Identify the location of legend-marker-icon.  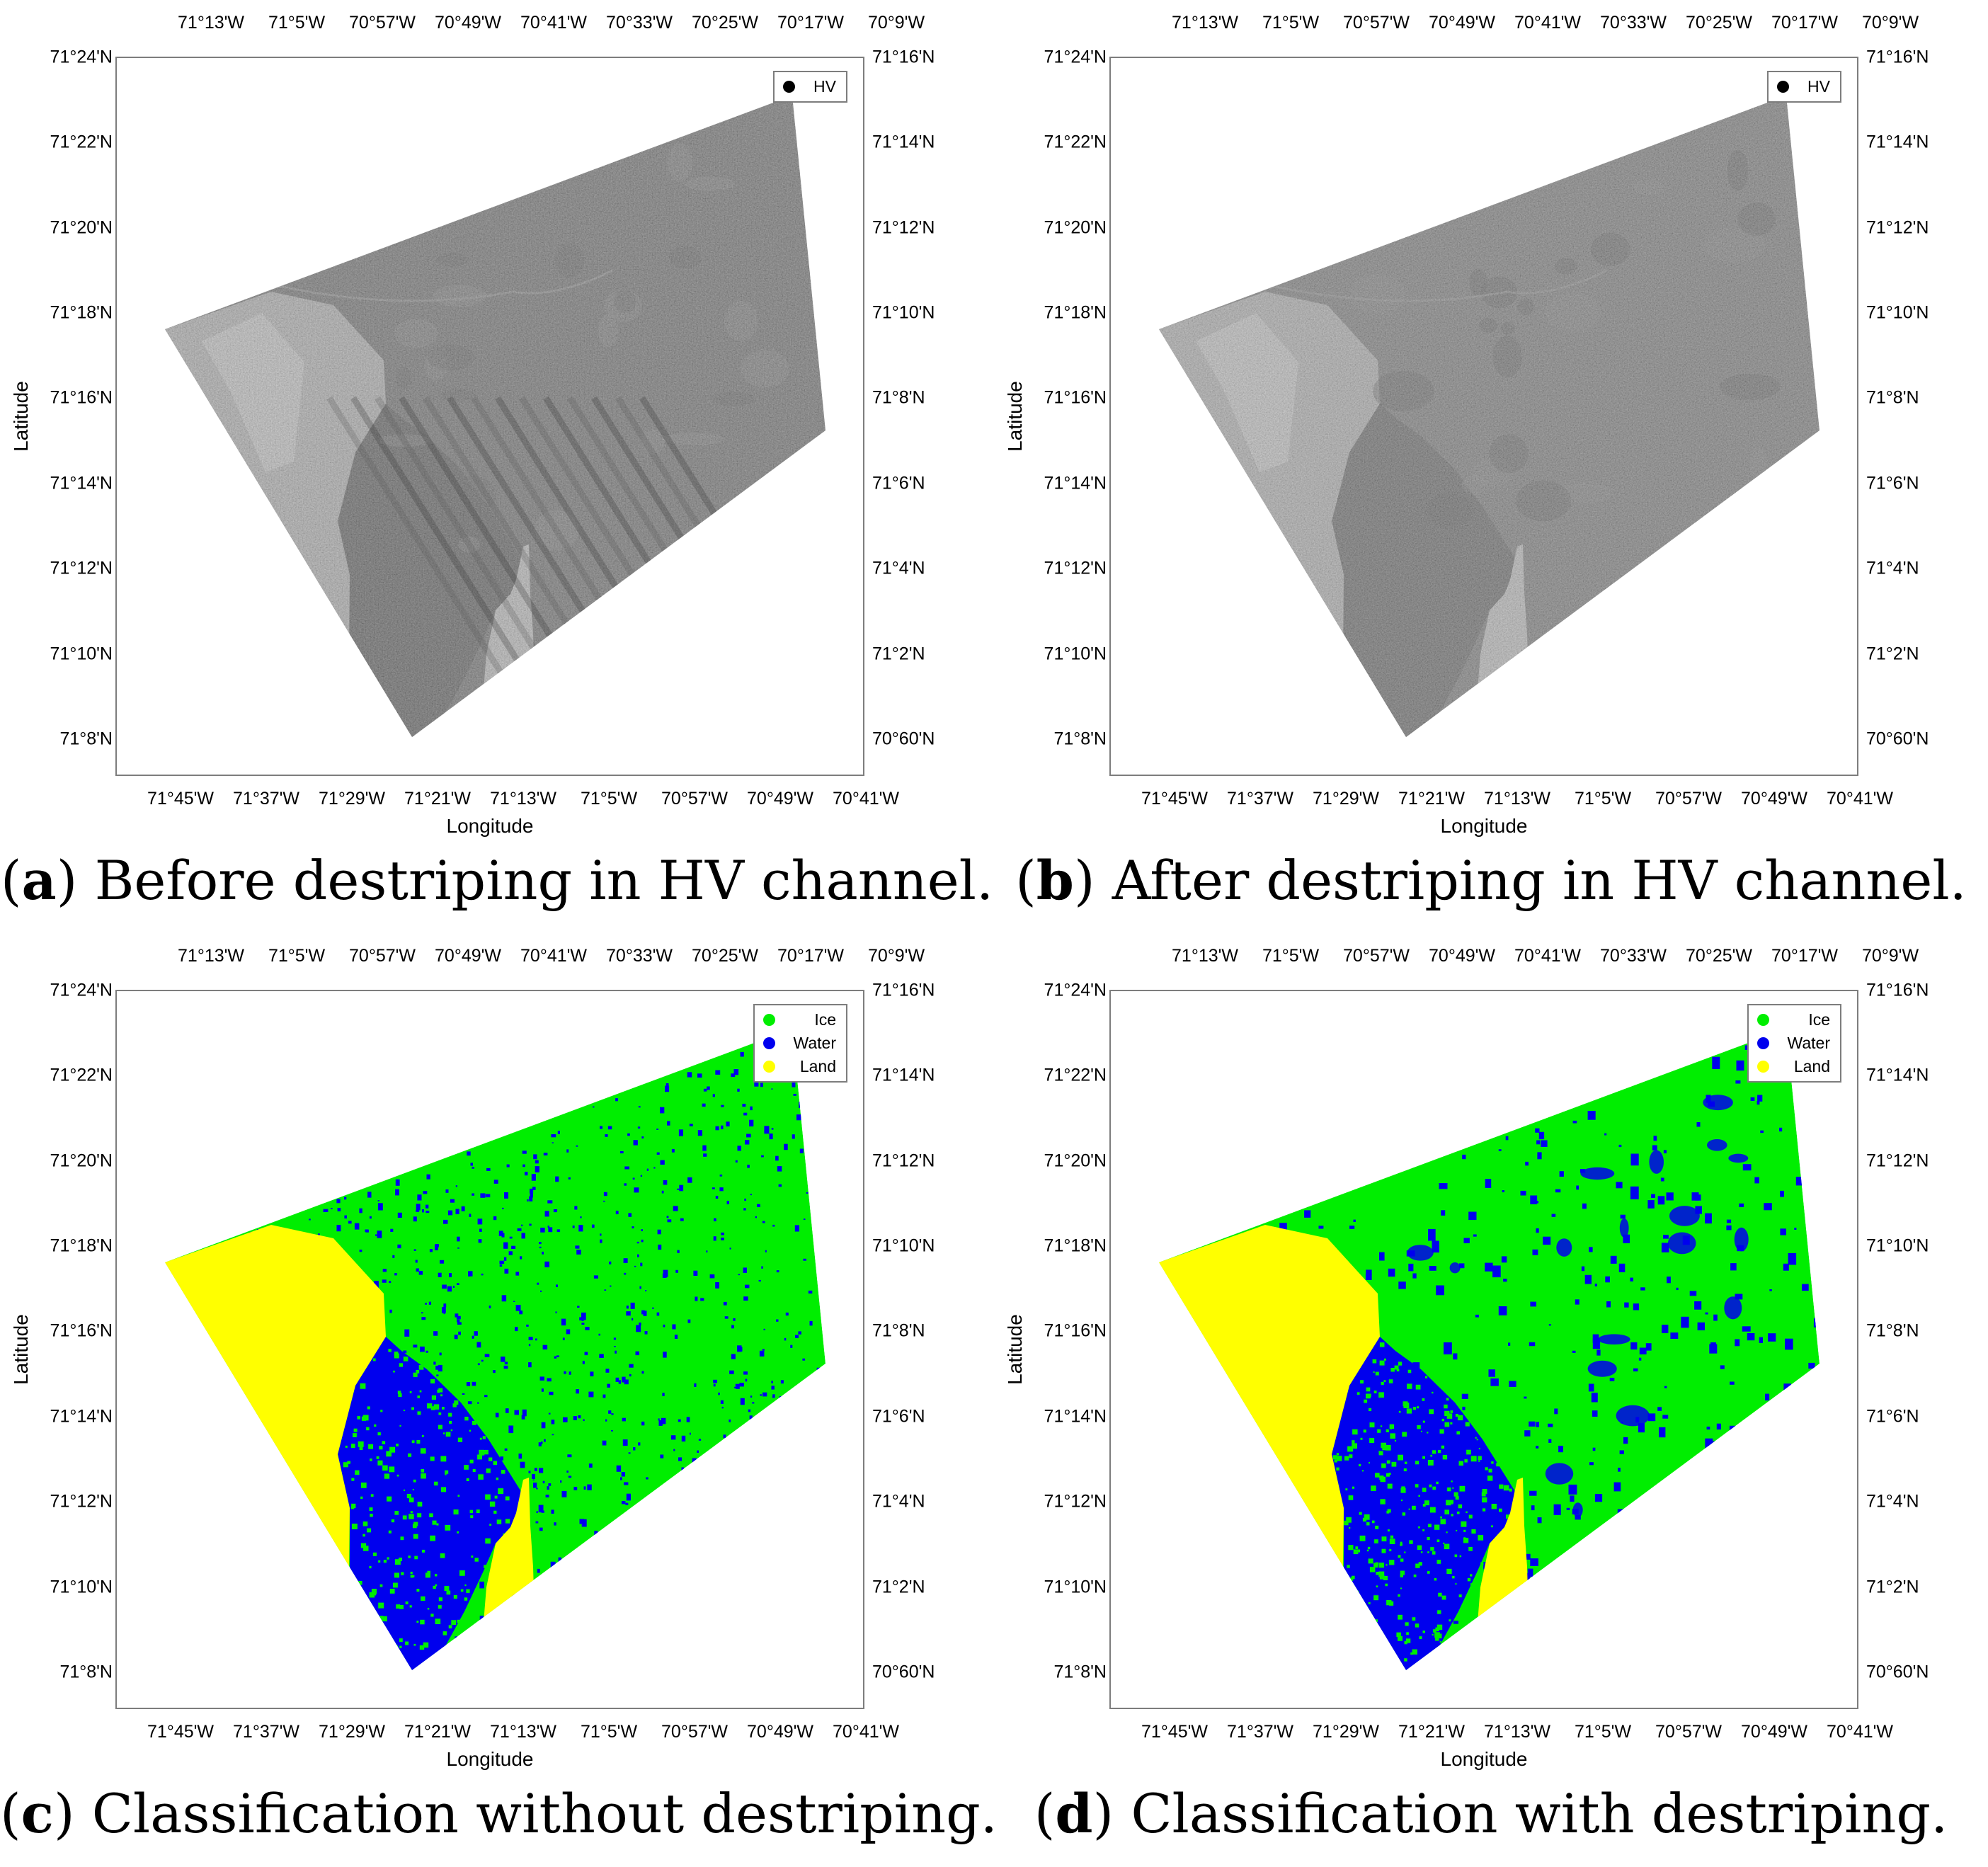
(1762, 1020).